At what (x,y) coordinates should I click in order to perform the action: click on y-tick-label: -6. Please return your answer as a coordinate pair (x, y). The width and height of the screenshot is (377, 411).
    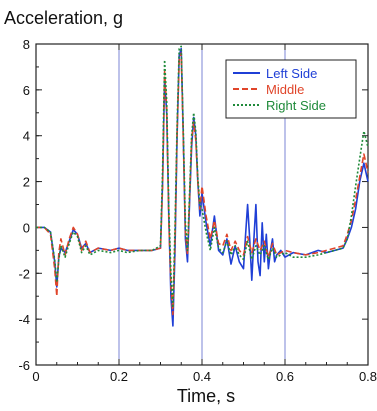
    Looking at the image, I should click on (24, 365).